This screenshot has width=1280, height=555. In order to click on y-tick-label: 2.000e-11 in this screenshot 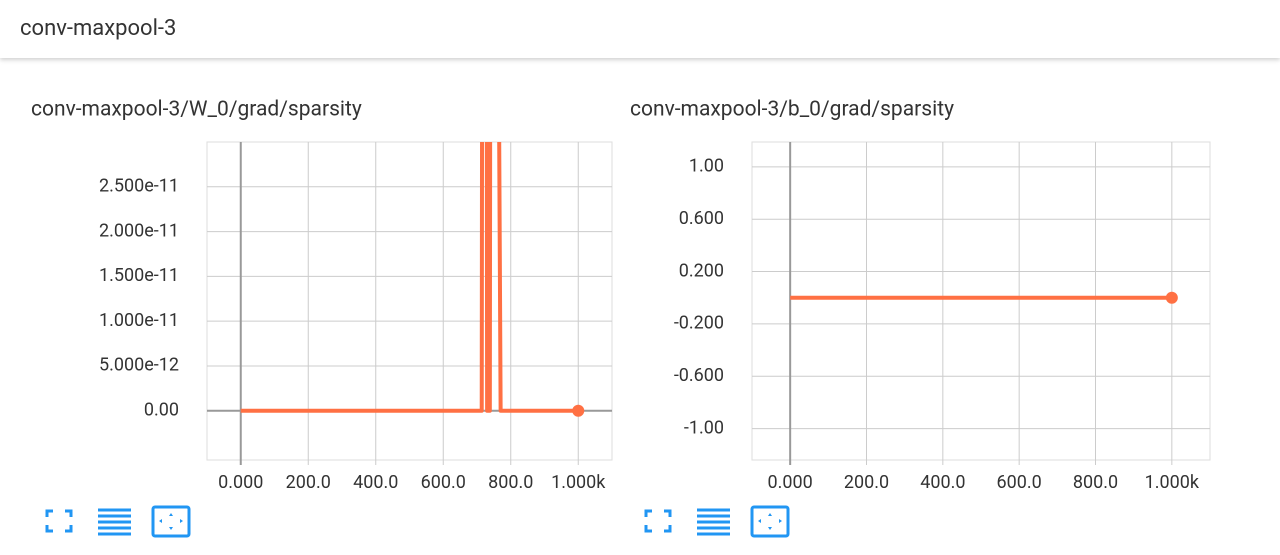, I will do `click(139, 230)`.